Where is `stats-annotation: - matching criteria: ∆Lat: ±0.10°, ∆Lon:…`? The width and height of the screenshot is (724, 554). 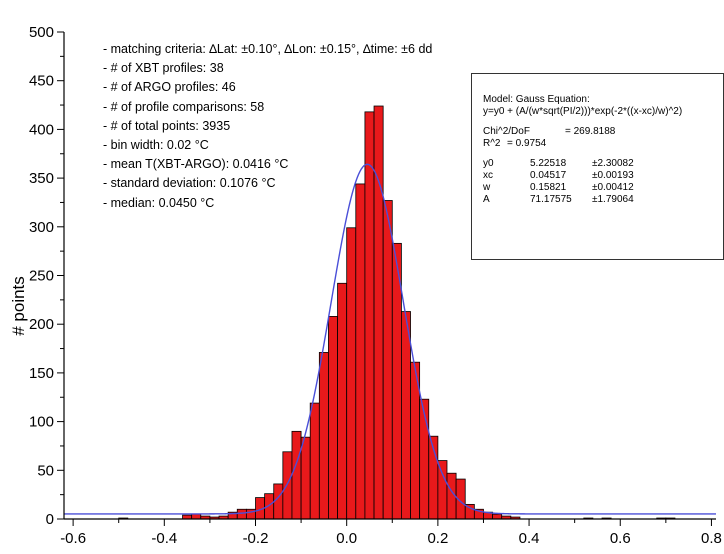
stats-annotation: - matching criteria: ∆Lat: ±0.10°, ∆Lon:… is located at coordinates (267, 126).